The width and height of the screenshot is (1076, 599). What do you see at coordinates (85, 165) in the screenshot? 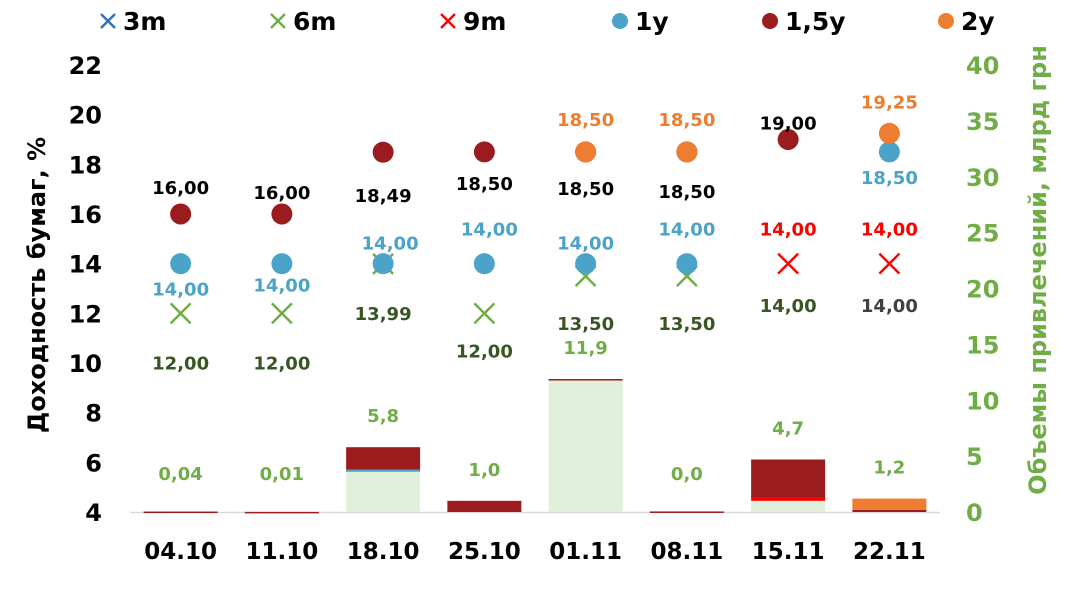
I see `y-tick-label: 18` at bounding box center [85, 165].